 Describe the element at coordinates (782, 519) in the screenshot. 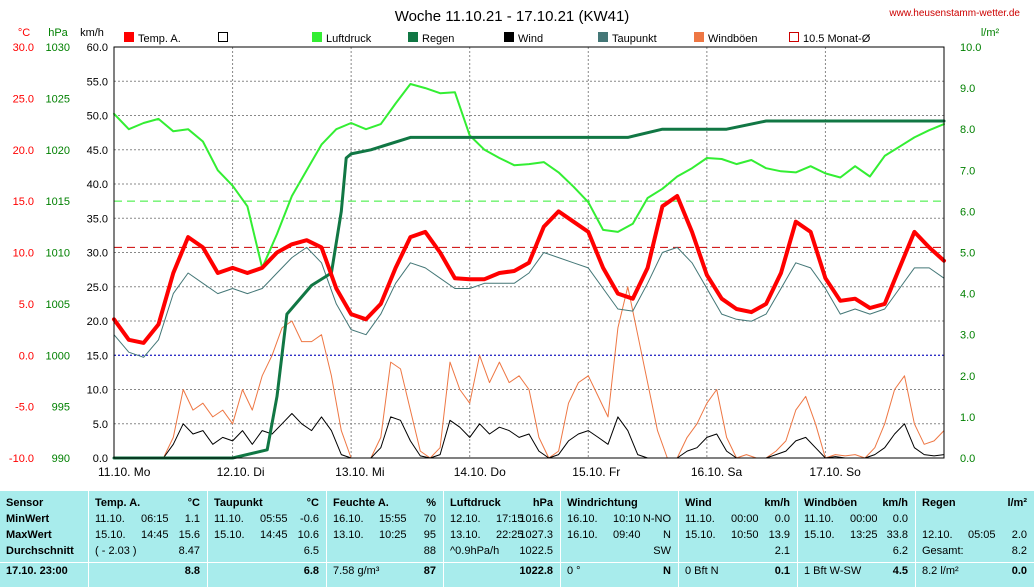

I see `cell-value: 0.0` at that location.